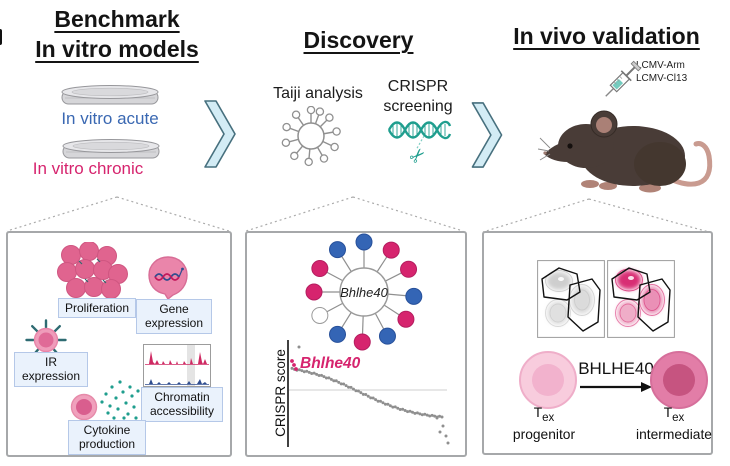  What do you see at coordinates (544, 423) in the screenshot?
I see `tex-progenitor-label: Tex progenitor` at bounding box center [544, 423].